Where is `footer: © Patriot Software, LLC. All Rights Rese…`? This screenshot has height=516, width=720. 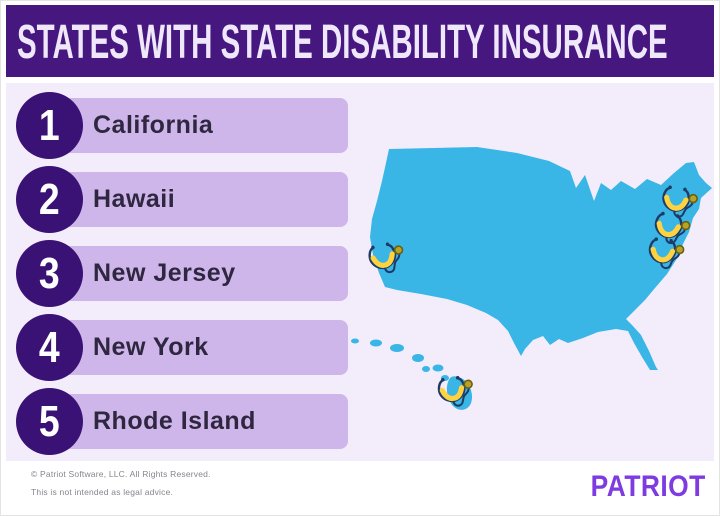 footer: © Patriot Software, LLC. All Rights Rese… is located at coordinates (360, 488).